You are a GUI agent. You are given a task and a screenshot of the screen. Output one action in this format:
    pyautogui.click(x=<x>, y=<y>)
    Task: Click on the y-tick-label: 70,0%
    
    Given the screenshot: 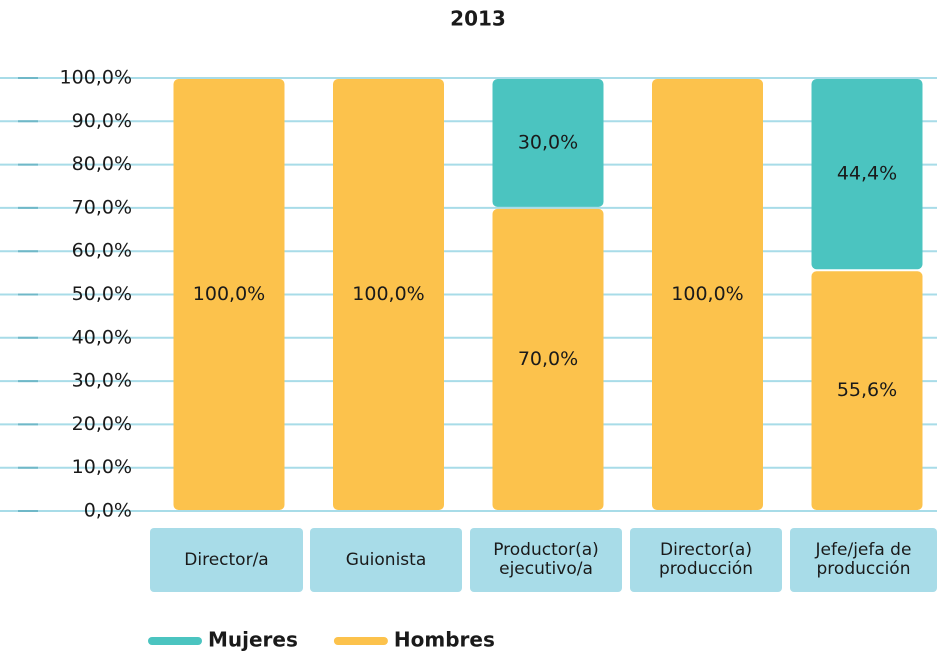 What is the action you would take?
    pyautogui.click(x=102, y=207)
    